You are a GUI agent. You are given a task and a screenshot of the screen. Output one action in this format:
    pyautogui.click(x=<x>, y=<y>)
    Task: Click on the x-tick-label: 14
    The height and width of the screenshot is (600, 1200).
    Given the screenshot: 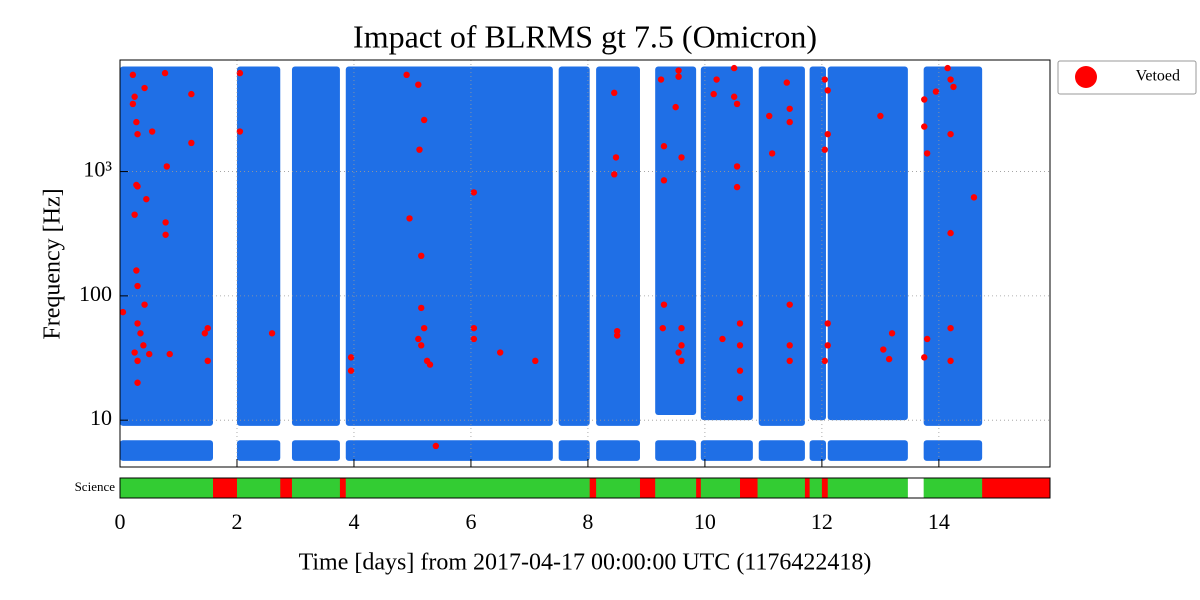 What is the action you would take?
    pyautogui.click(x=939, y=521)
    